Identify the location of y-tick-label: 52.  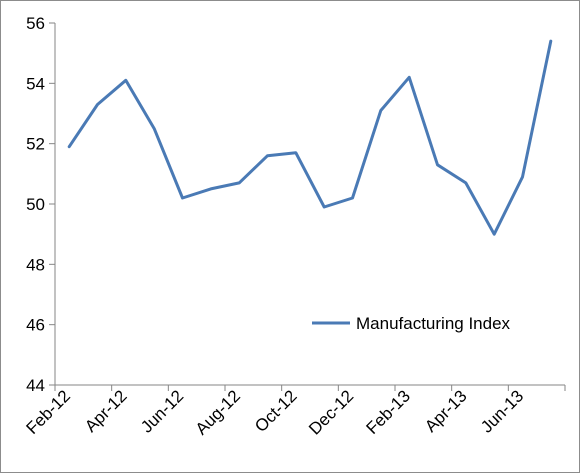
(35, 144).